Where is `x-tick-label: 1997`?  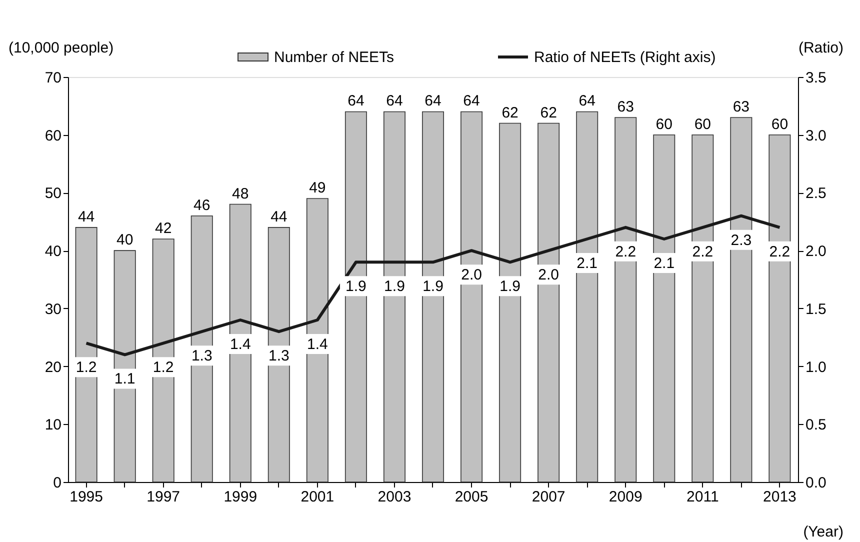
x-tick-label: 1997 is located at coordinates (163, 497).